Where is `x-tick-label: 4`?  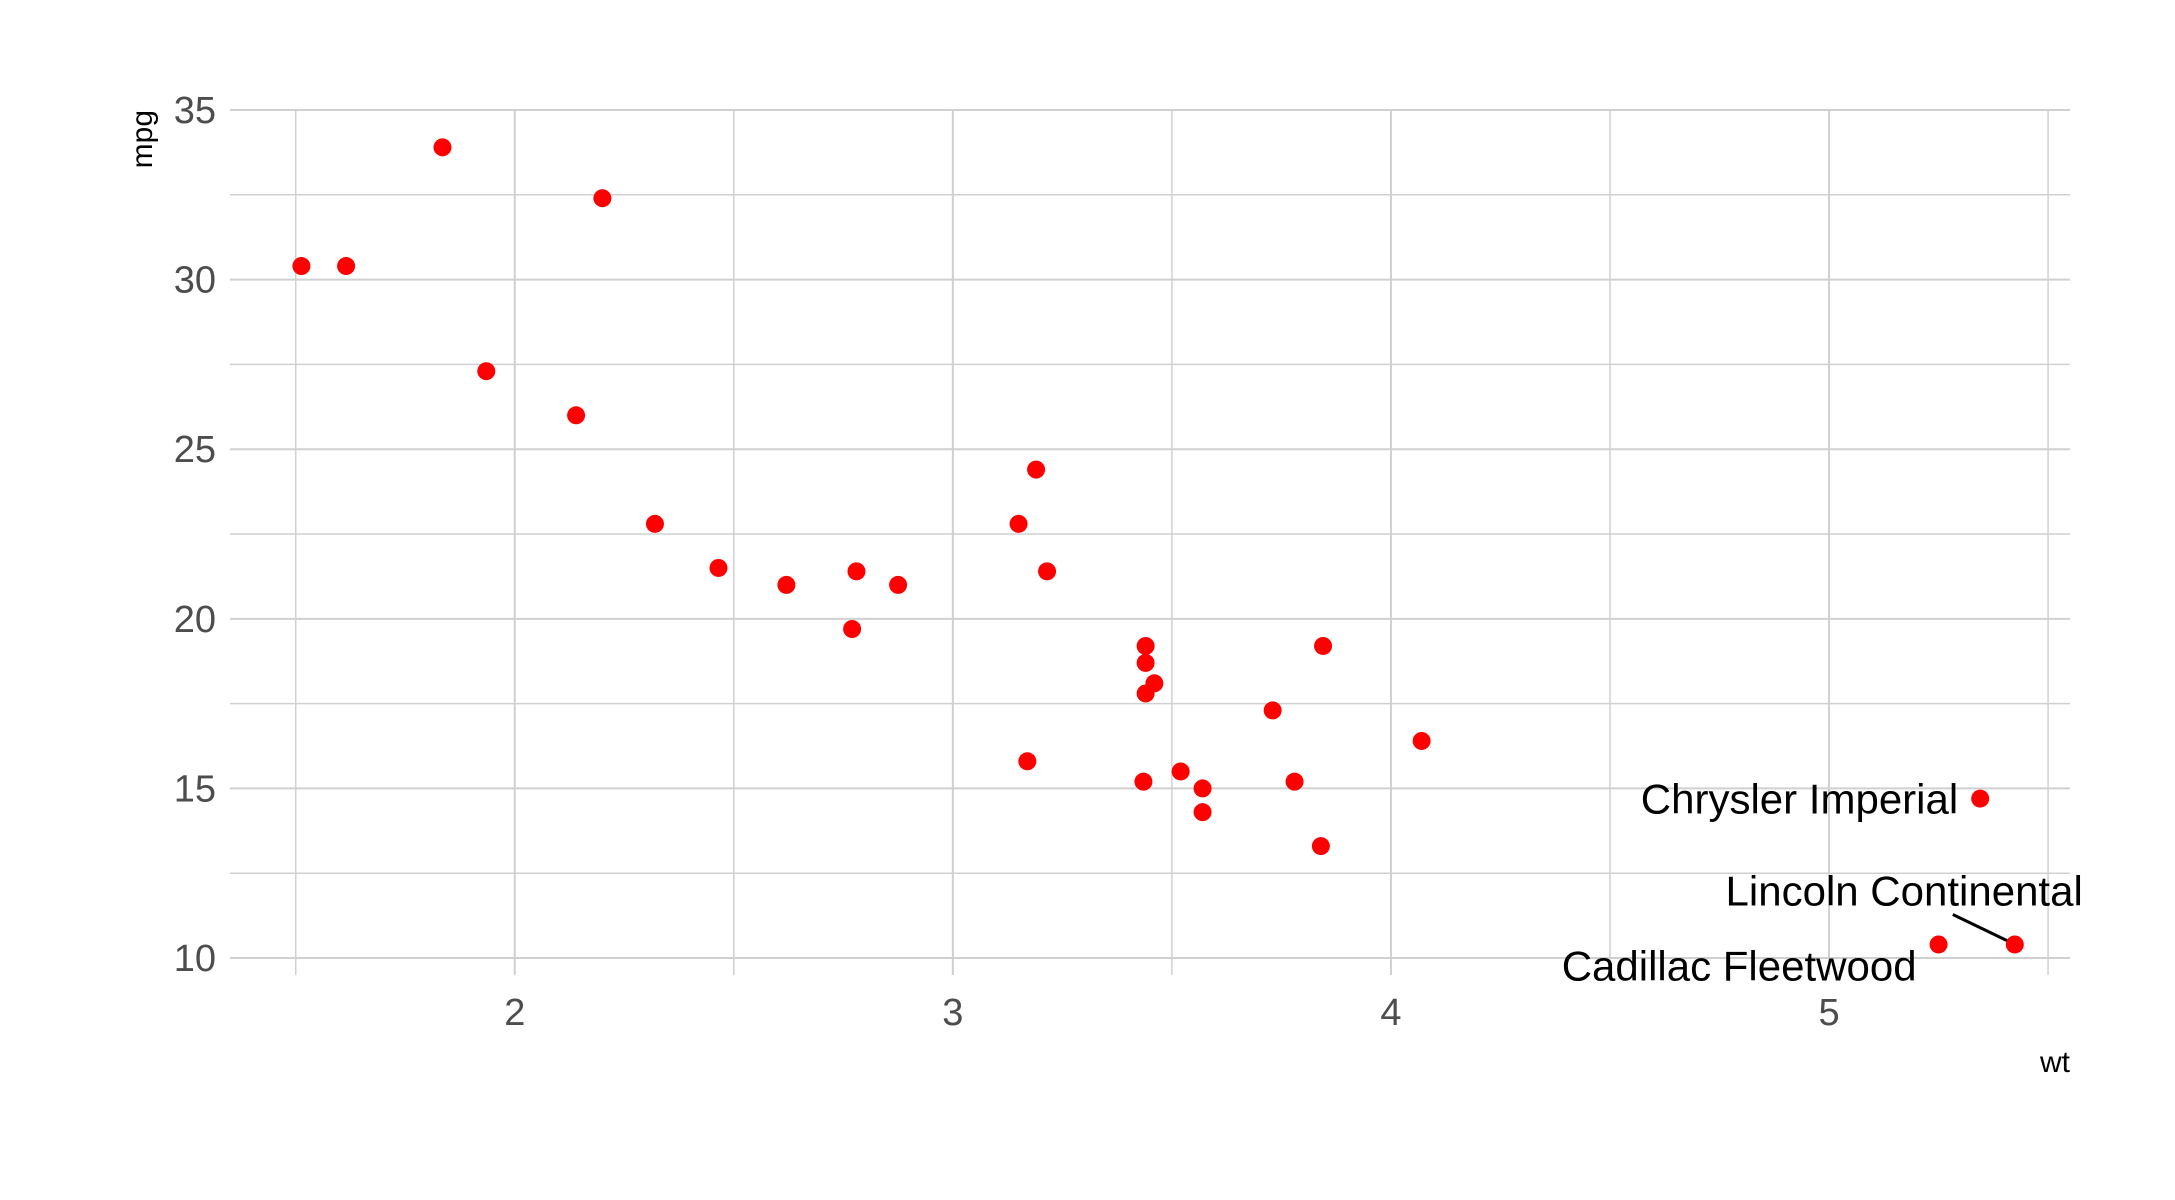
x-tick-label: 4 is located at coordinates (1390, 1013).